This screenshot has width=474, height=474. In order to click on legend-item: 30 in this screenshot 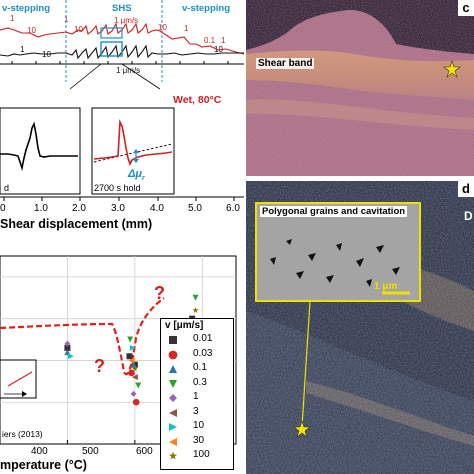, I will do `click(198, 441)`.